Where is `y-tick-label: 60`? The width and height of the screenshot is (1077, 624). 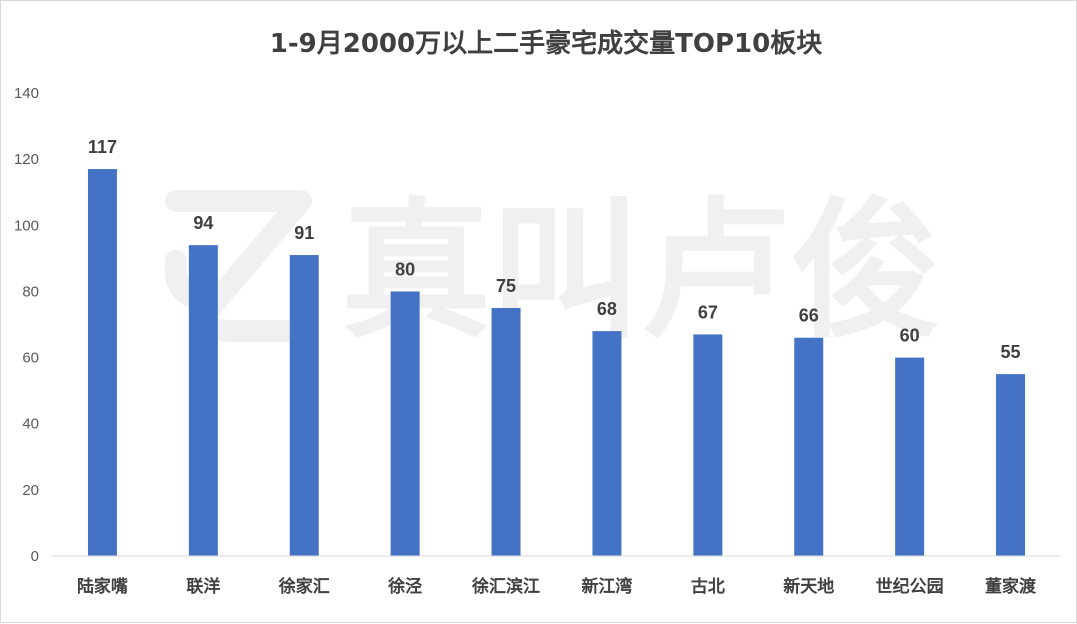 y-tick-label: 60 is located at coordinates (30, 358).